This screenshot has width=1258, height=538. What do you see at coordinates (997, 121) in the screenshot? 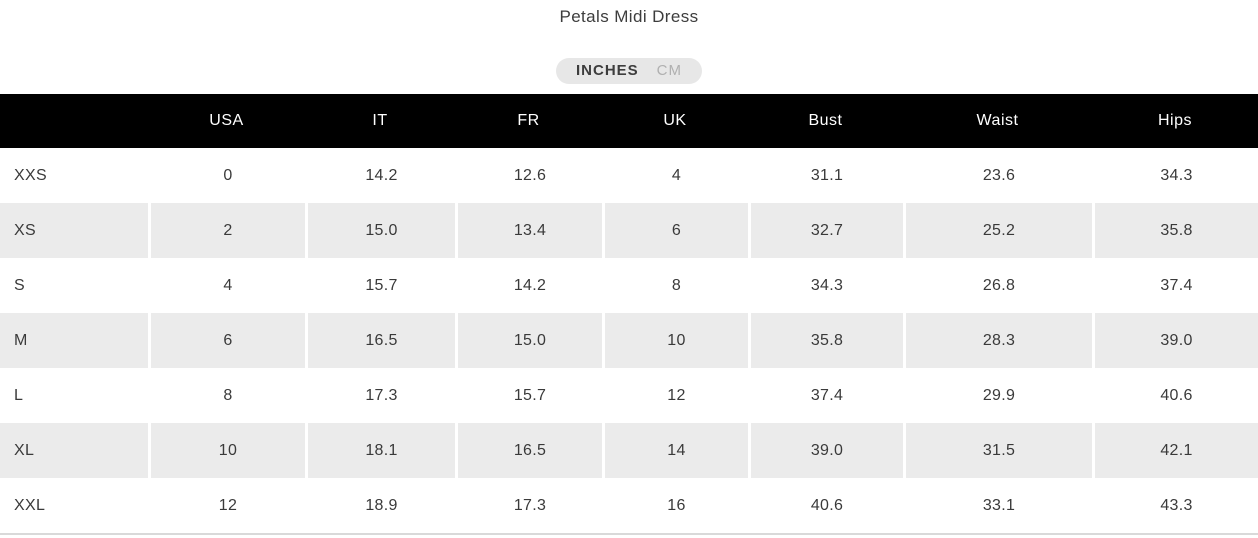
I see `column-header: Waist` at bounding box center [997, 121].